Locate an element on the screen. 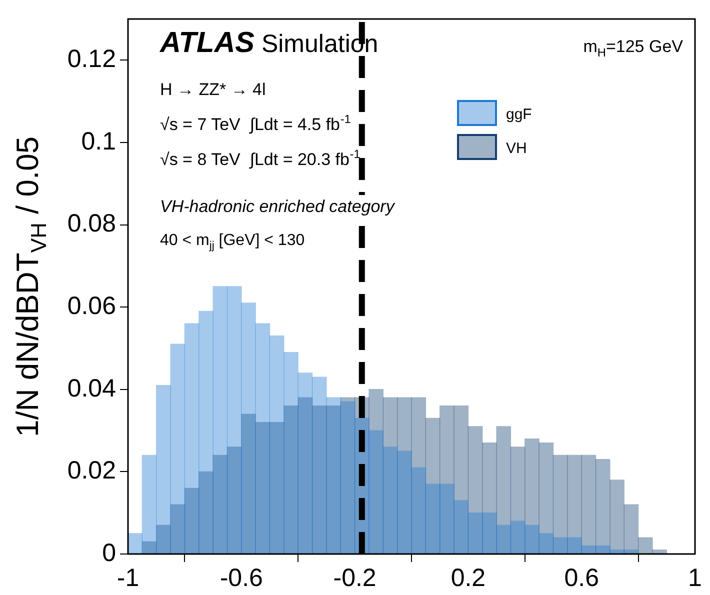  legend-label: VH is located at coordinates (516, 148).